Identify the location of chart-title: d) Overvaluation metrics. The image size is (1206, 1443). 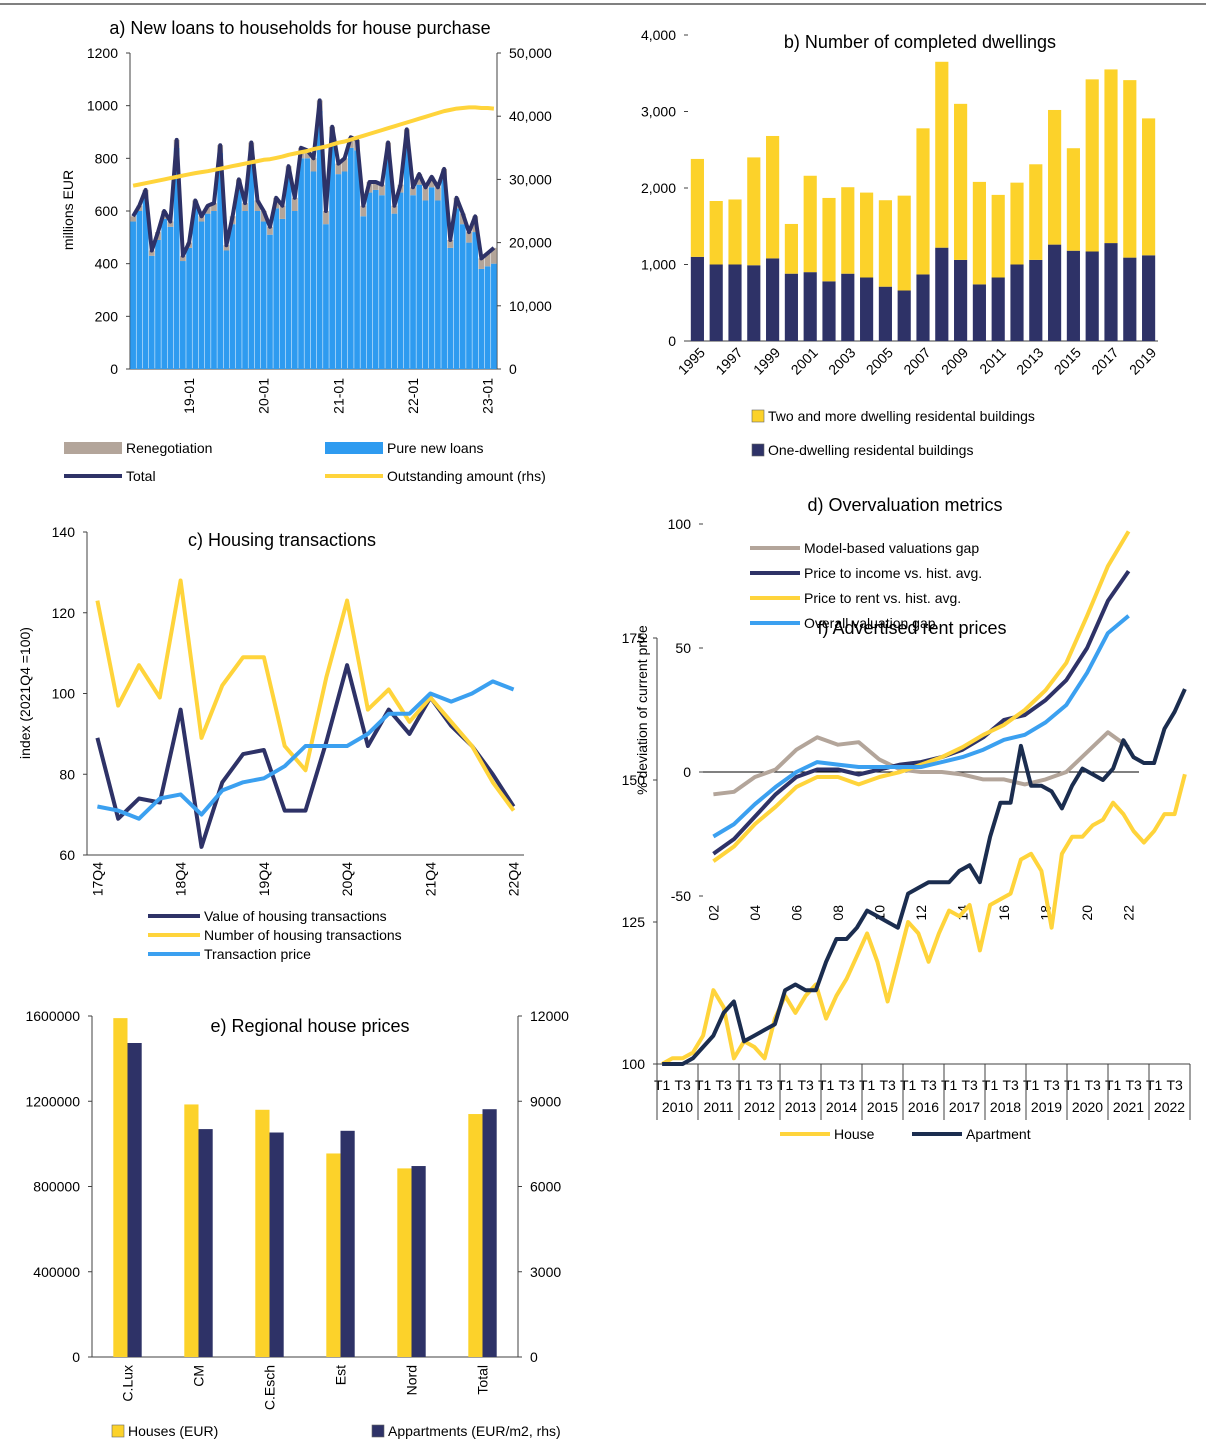
(904, 505).